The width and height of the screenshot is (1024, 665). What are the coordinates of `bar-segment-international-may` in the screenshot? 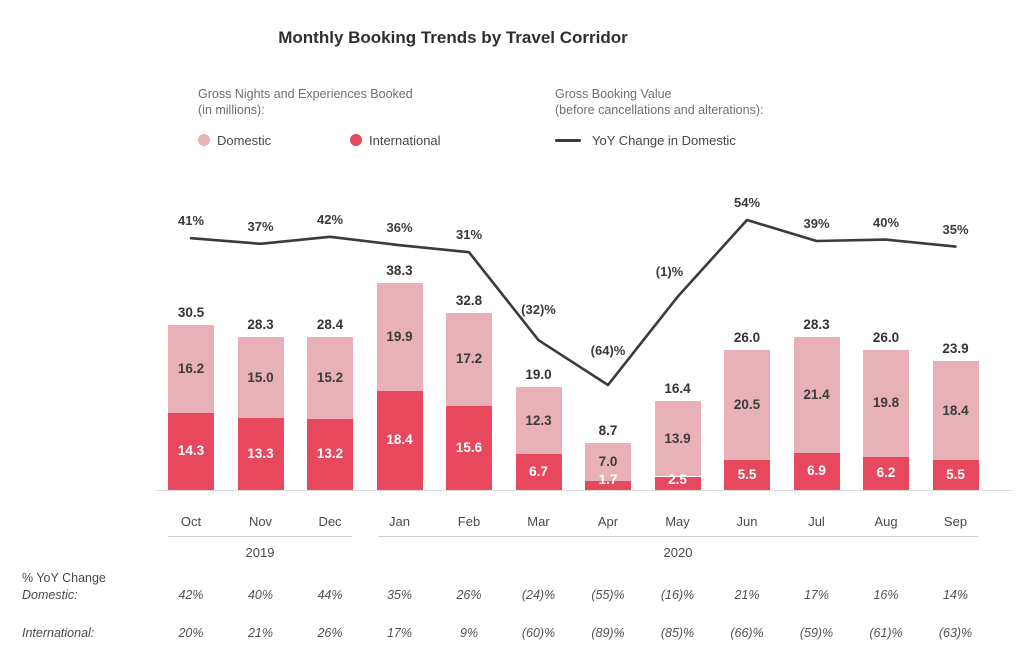 It's located at (677, 483).